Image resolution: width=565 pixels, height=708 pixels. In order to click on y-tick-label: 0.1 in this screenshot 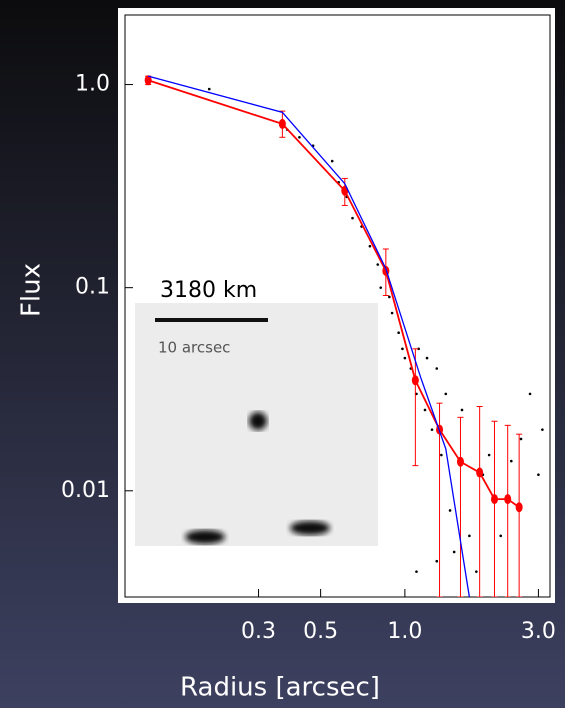, I will do `click(92, 287)`.